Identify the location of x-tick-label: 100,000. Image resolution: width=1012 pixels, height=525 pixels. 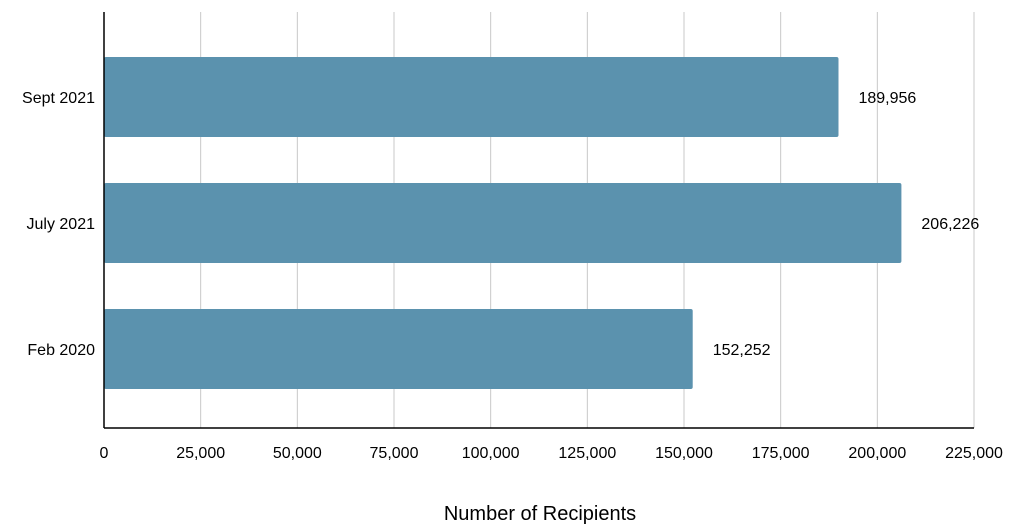
(491, 453).